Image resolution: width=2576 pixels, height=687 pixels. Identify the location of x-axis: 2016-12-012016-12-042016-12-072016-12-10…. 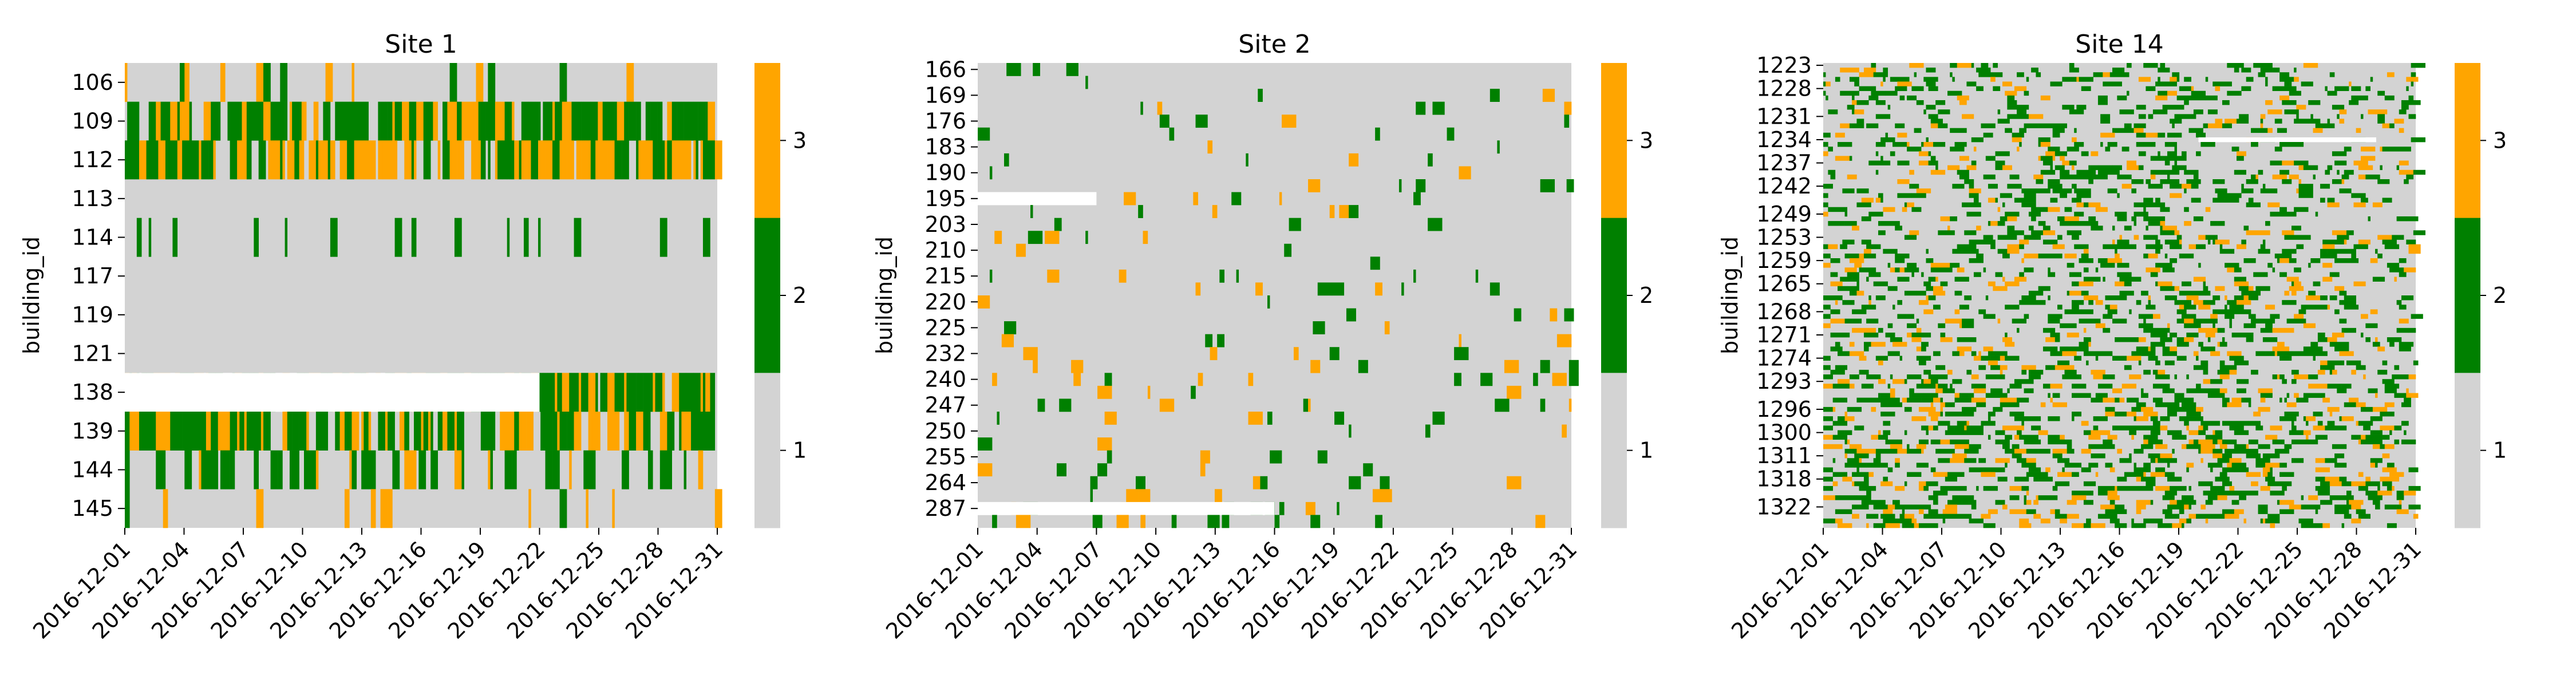
(378, 586).